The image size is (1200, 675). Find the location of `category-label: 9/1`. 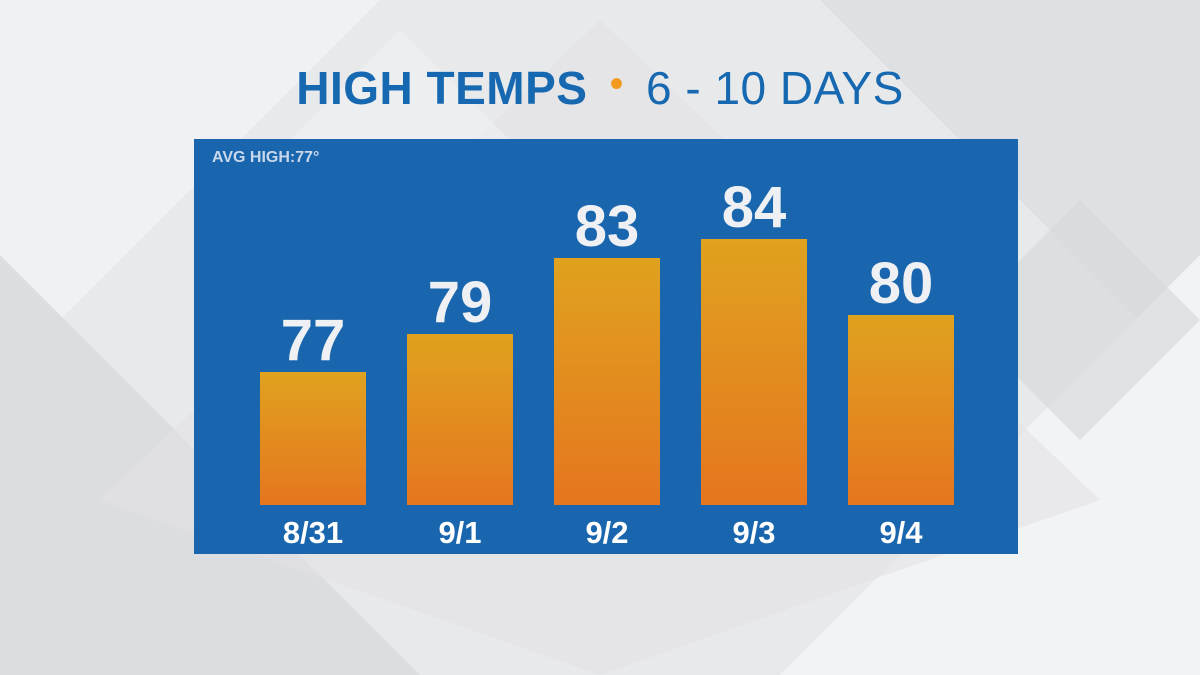

category-label: 9/1 is located at coordinates (459, 532).